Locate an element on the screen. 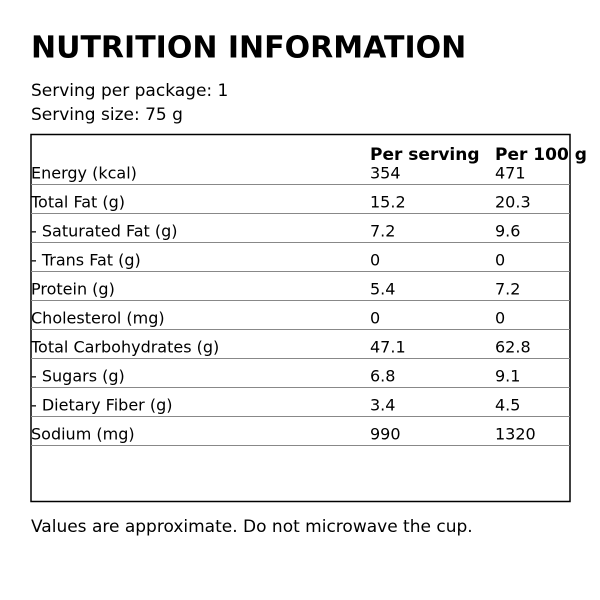 Image resolution: width=600 pixels, height=600 pixels. nutrient-value: 5.4 is located at coordinates (382, 289).